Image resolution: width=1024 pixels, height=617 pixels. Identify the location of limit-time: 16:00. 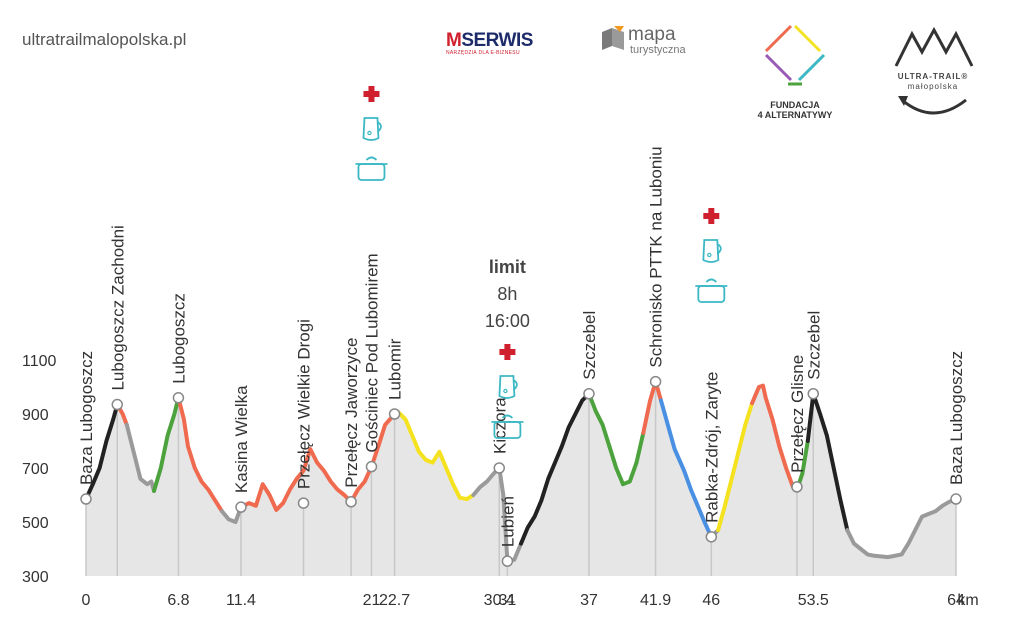
(507, 321).